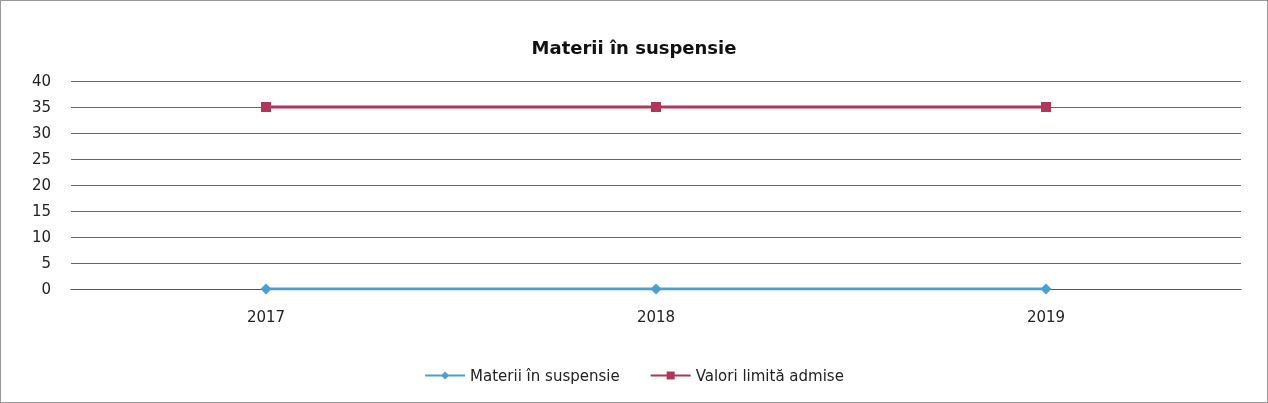 The image size is (1268, 403). Describe the element at coordinates (634, 47) in the screenshot. I see `chart-title: Materii în suspensie` at that location.